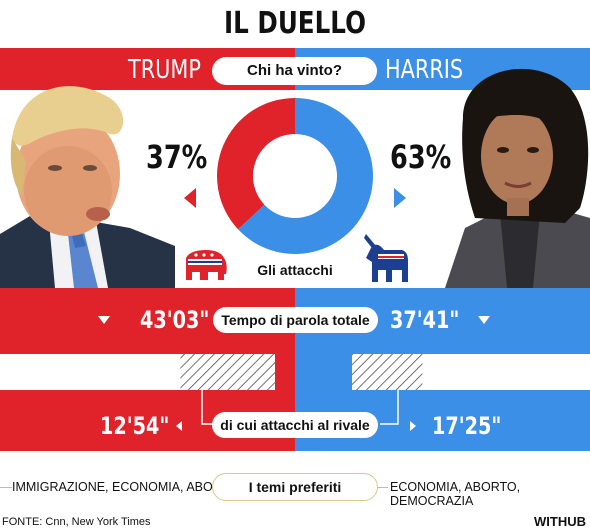  What do you see at coordinates (135, 426) in the screenshot?
I see `left-attack-time: 12'54"` at bounding box center [135, 426].